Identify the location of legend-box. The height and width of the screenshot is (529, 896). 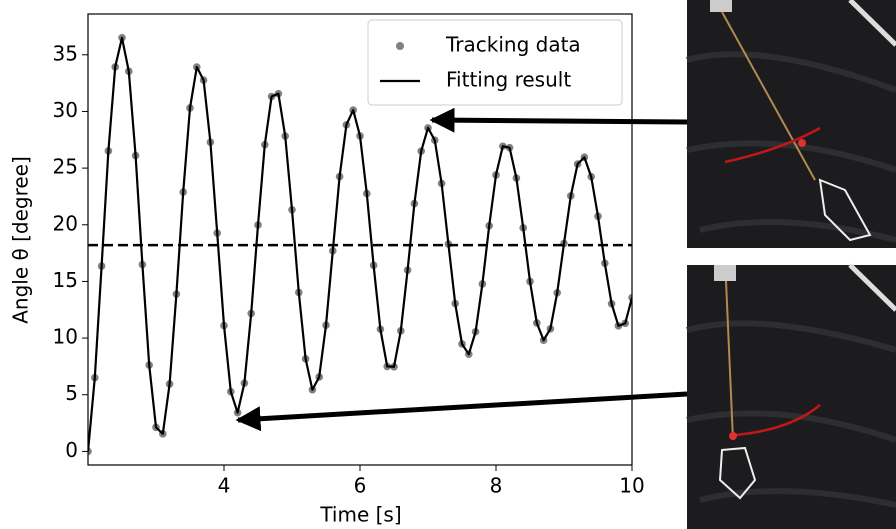
(495, 62).